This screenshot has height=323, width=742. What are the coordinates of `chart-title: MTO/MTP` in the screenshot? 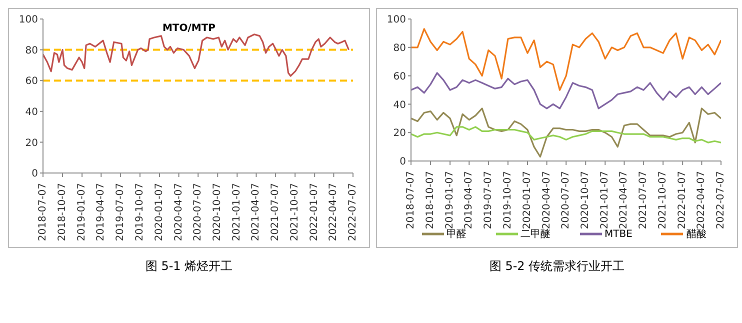 It's located at (189, 28).